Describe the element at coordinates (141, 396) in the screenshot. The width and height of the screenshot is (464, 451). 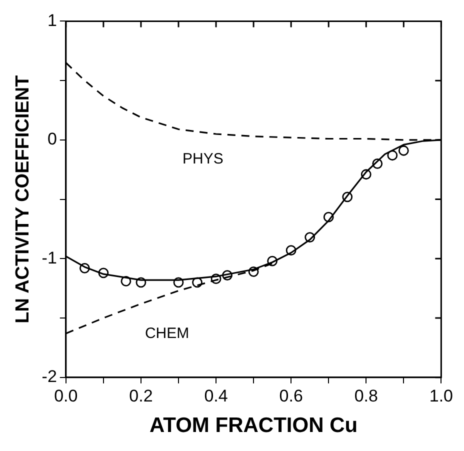
I see `x-tick-label: 0.2` at that location.